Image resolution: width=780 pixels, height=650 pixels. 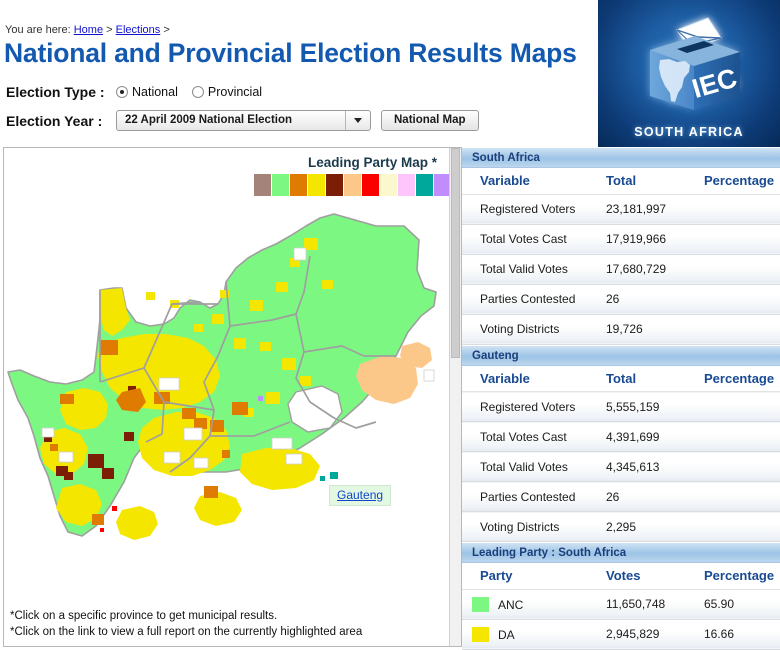 What do you see at coordinates (689, 132) in the screenshot?
I see `logo-caption: SOUTH AFRICA` at bounding box center [689, 132].